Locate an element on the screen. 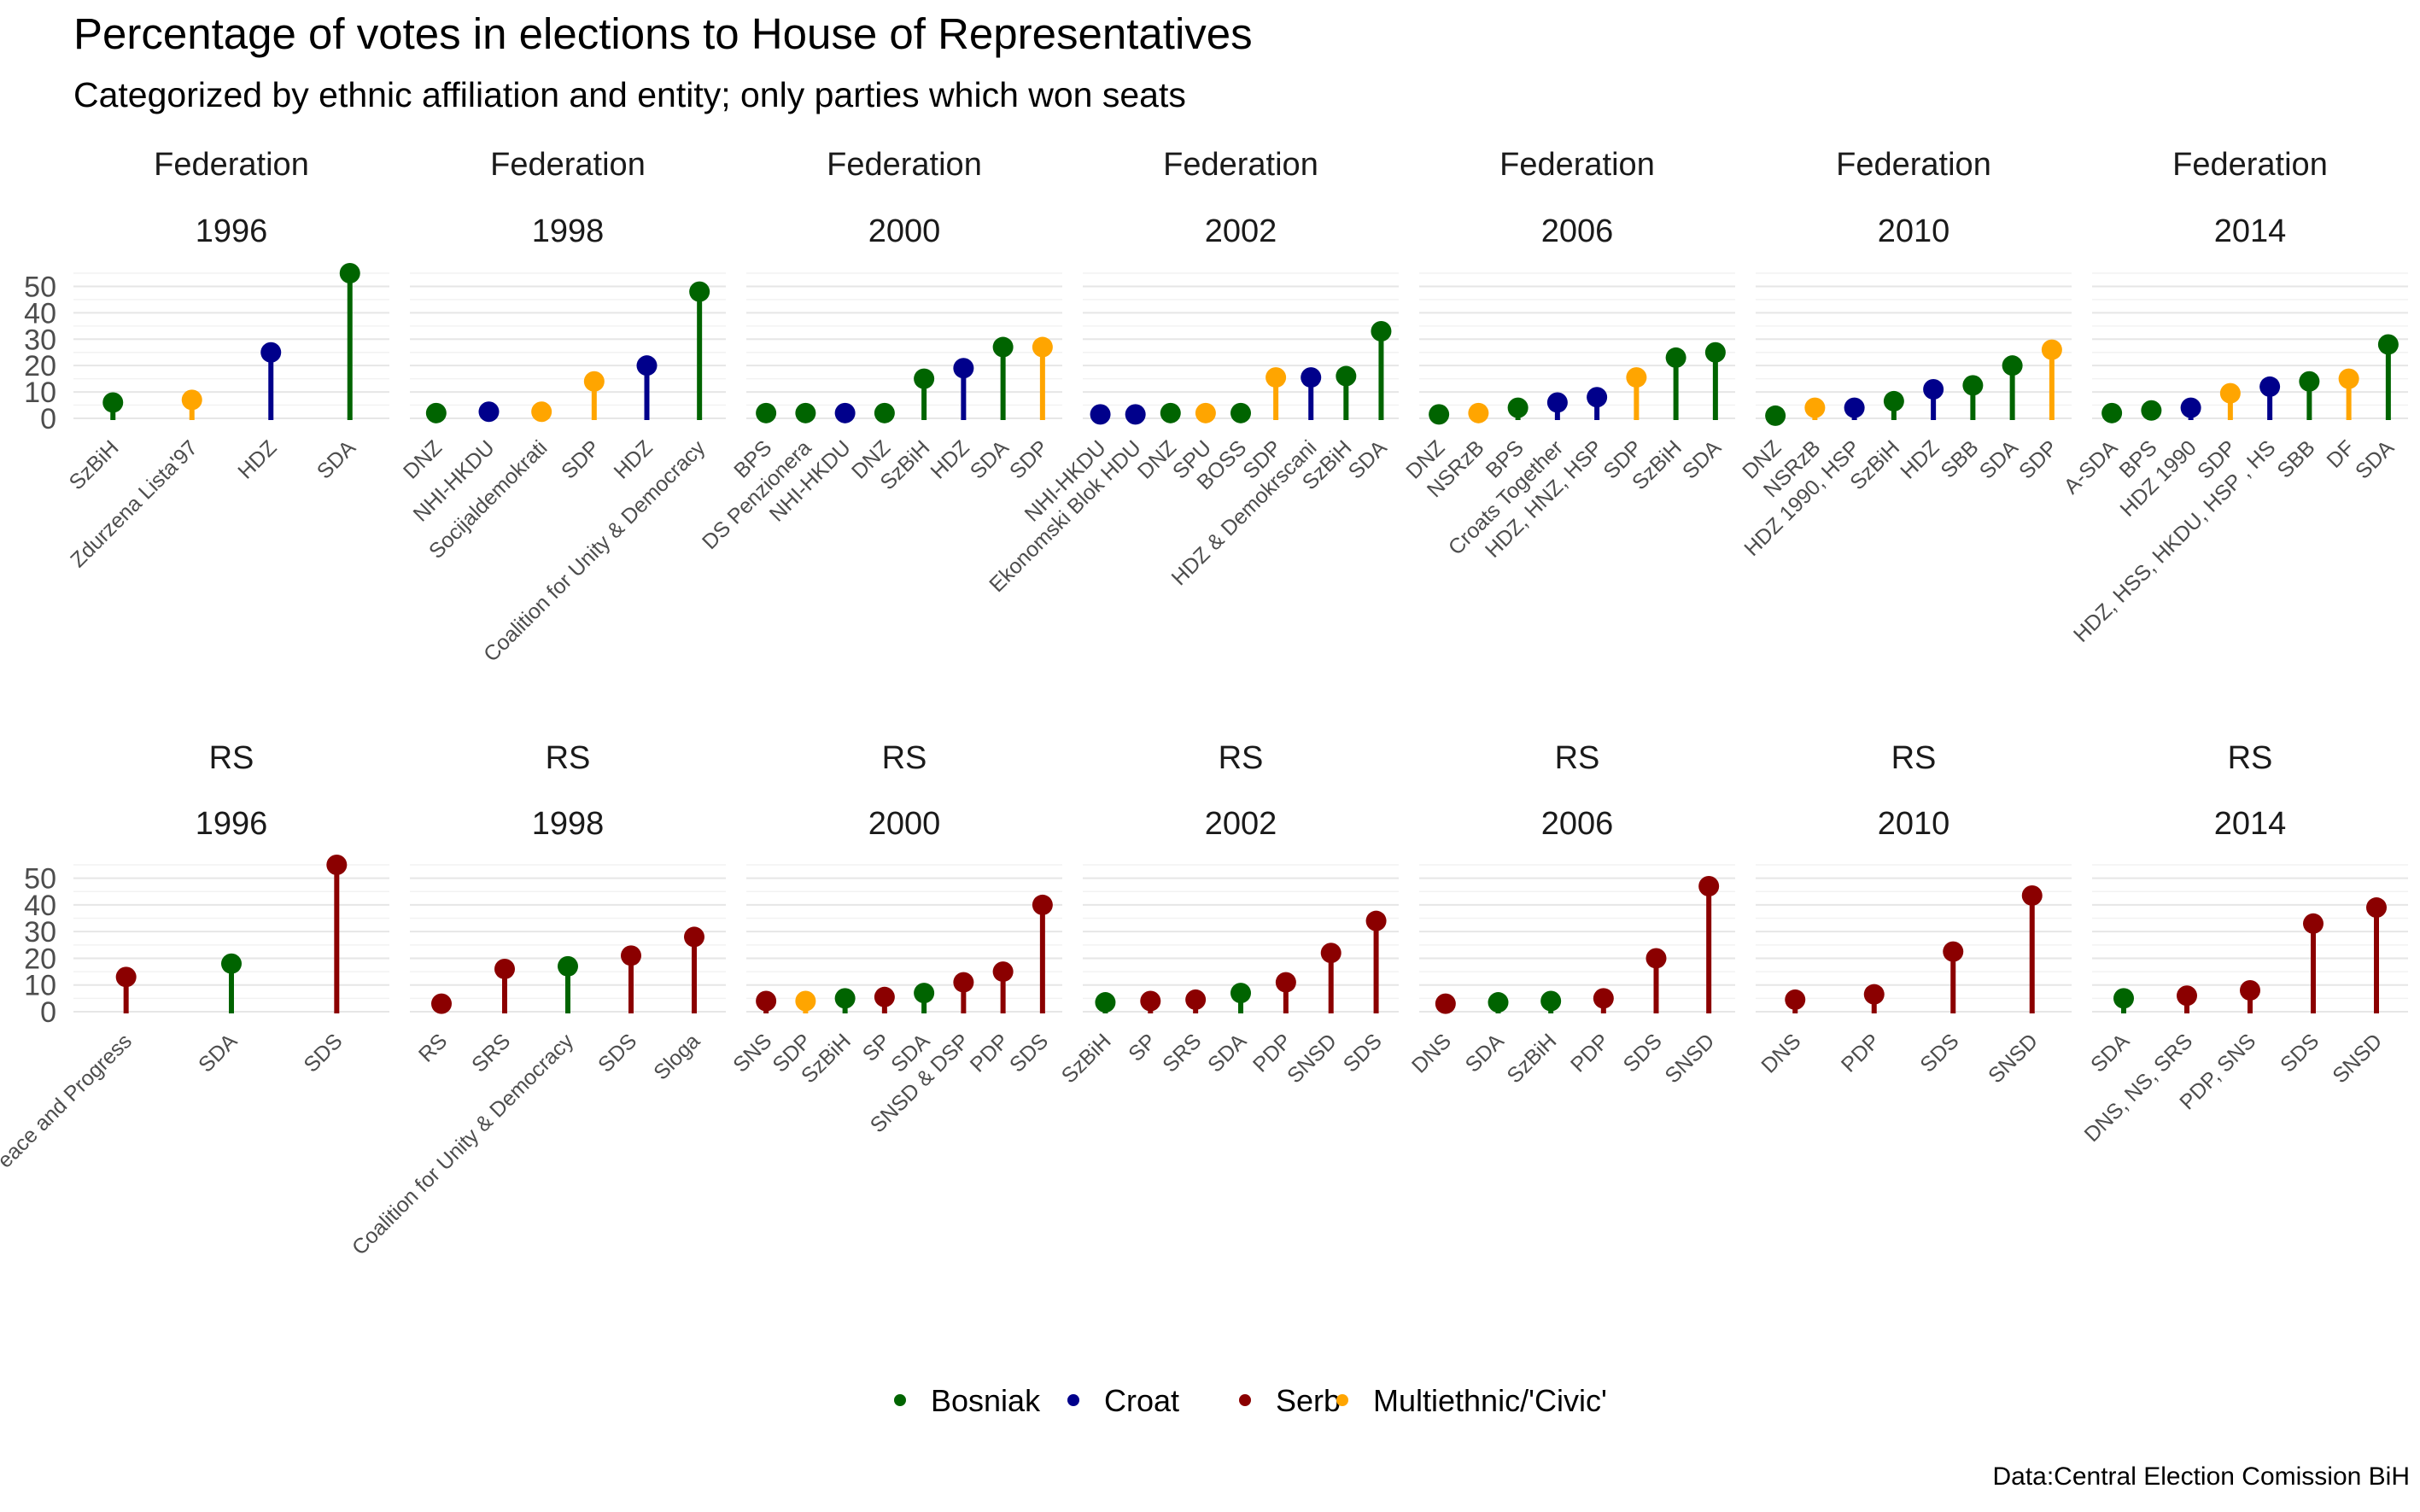 This screenshot has height=1512, width=2420. legend-label: Bosniak is located at coordinates (986, 1400).